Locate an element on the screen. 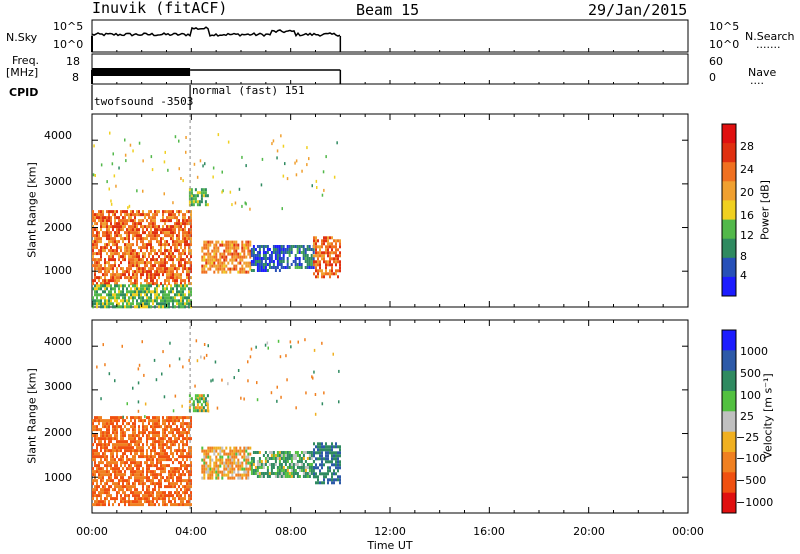 The width and height of the screenshot is (800, 554). power-colorbar-swatch is located at coordinates (729, 286).